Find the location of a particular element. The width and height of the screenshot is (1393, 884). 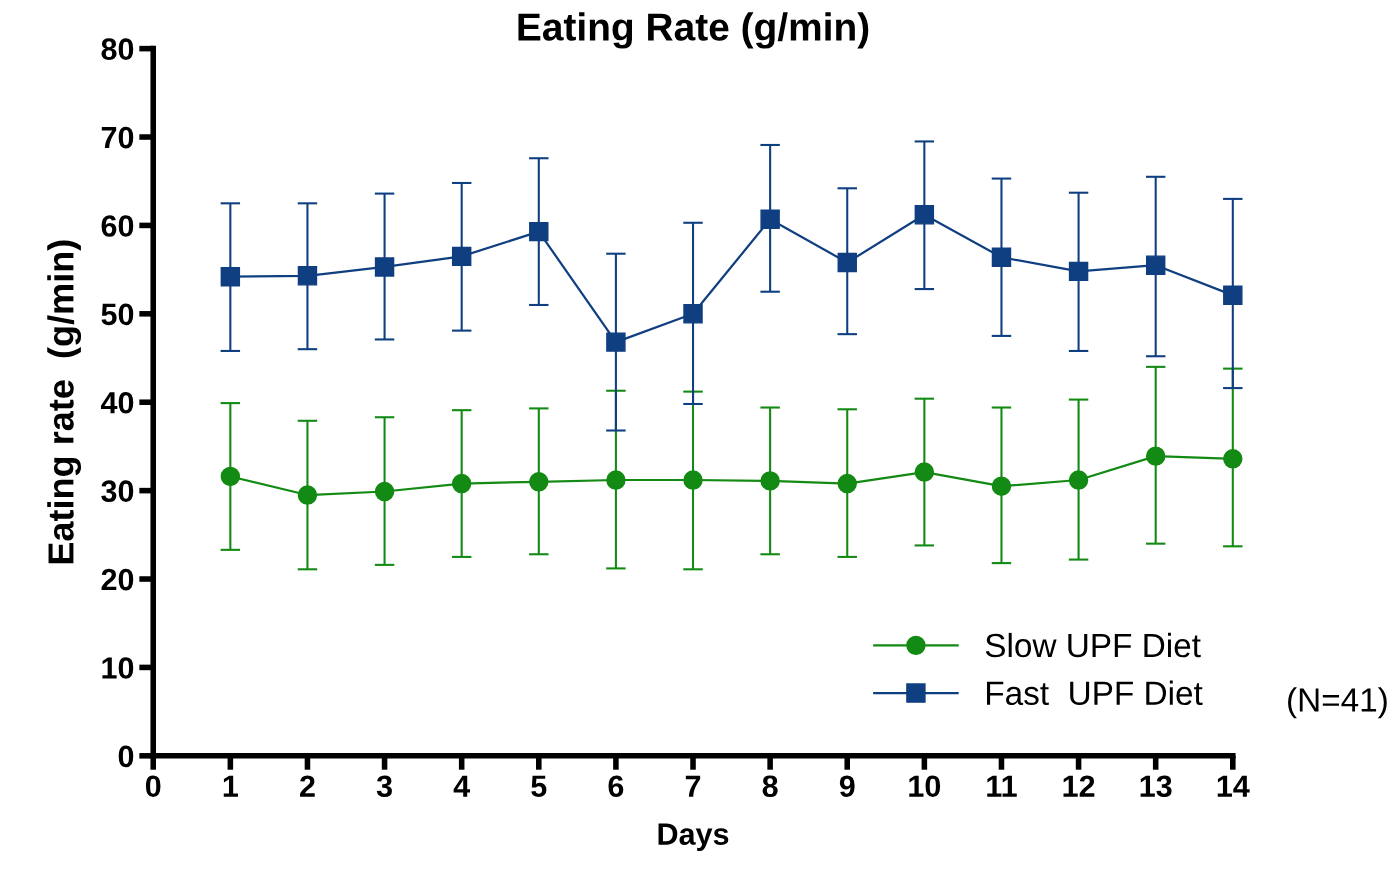

y-tick-label: 20 is located at coordinates (117, 579).